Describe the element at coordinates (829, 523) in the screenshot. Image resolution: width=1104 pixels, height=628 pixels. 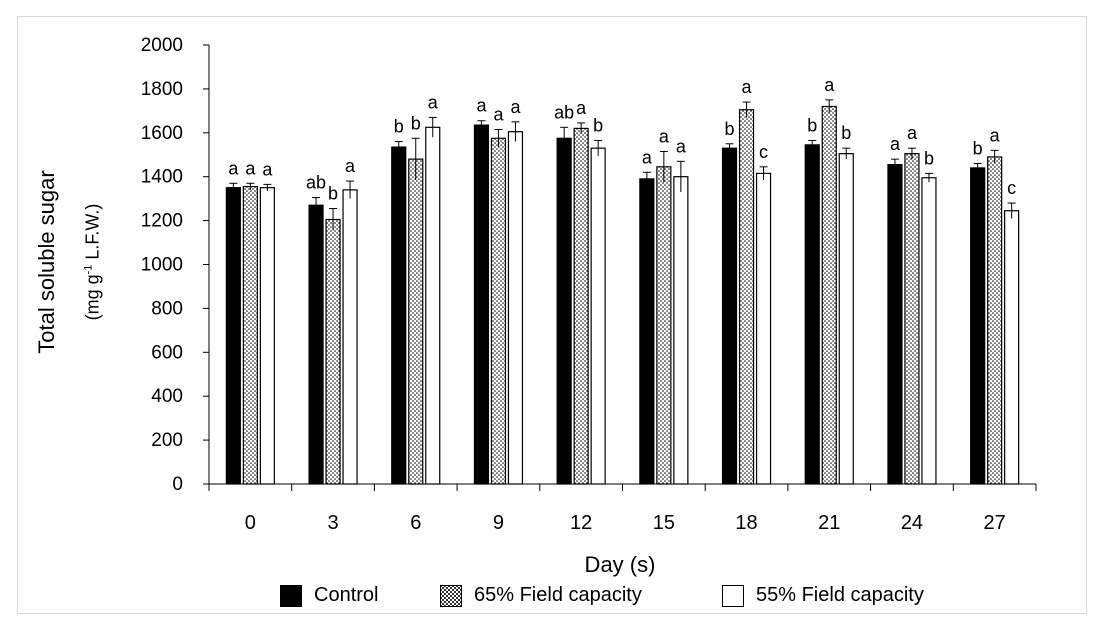
I see `x-tick-label: 21` at that location.